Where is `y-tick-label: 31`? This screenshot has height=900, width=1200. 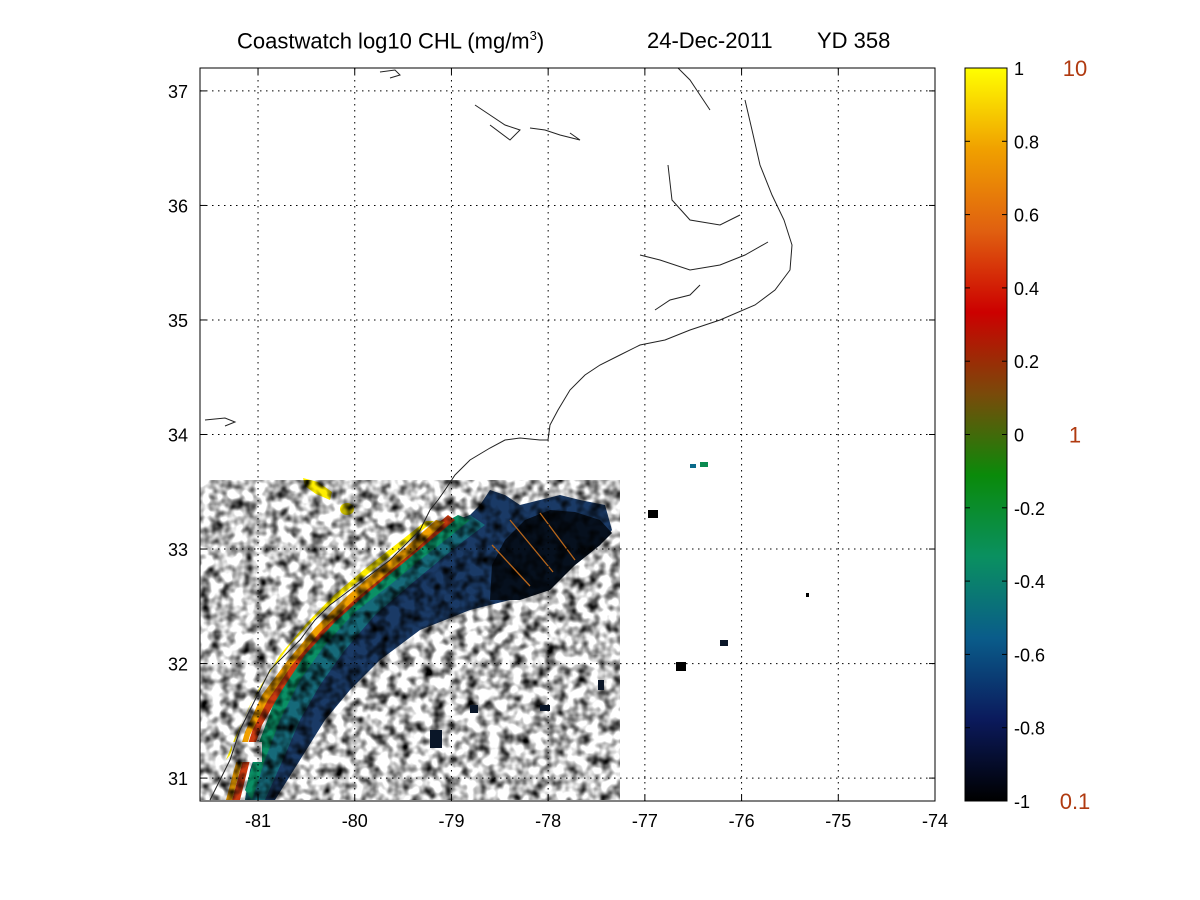
y-tick-label: 31 is located at coordinates (178, 779).